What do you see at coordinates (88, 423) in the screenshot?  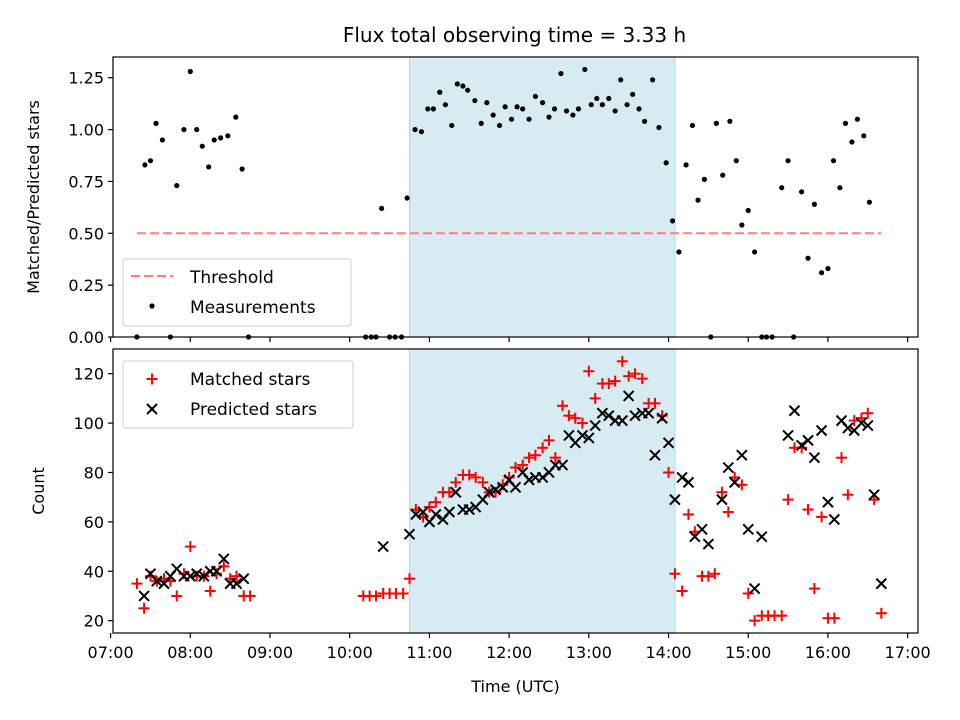 I see `count-ytick-label-4: 100` at bounding box center [88, 423].